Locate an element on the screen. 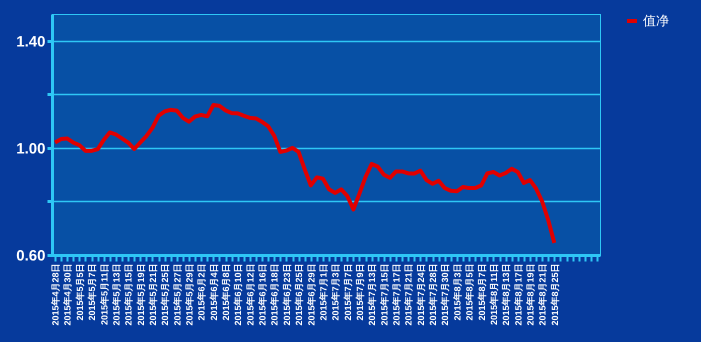 This screenshot has width=701, height=342. x-tick-label: 2015年6月18日 is located at coordinates (275, 295).